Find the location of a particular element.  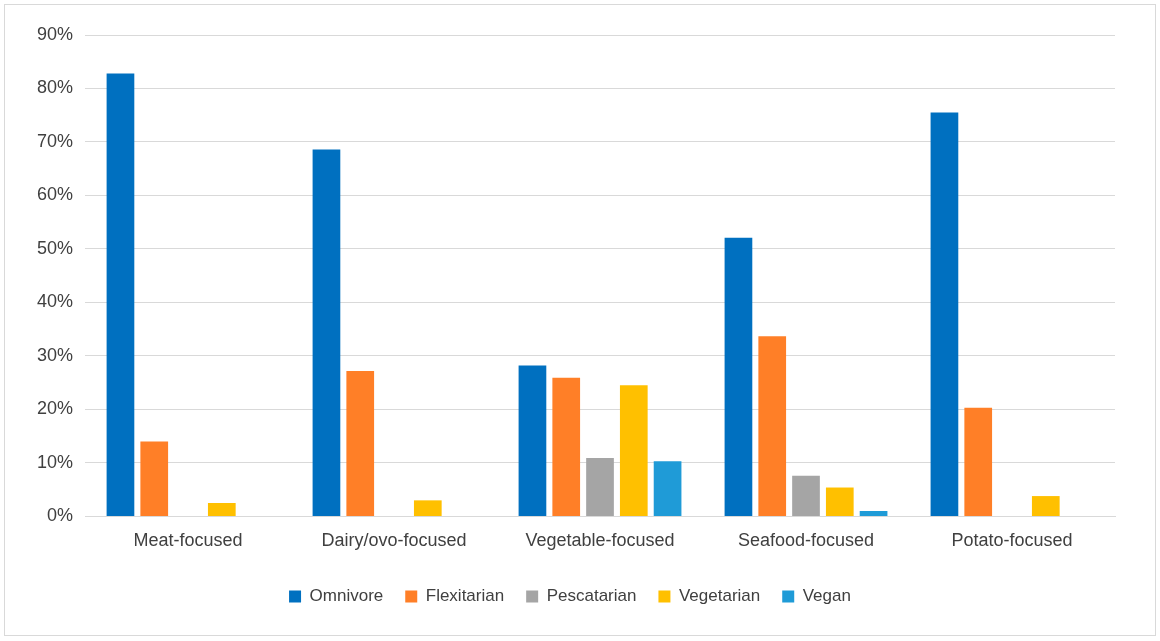

x-tick-label: Vegetable-focused is located at coordinates (600, 540).